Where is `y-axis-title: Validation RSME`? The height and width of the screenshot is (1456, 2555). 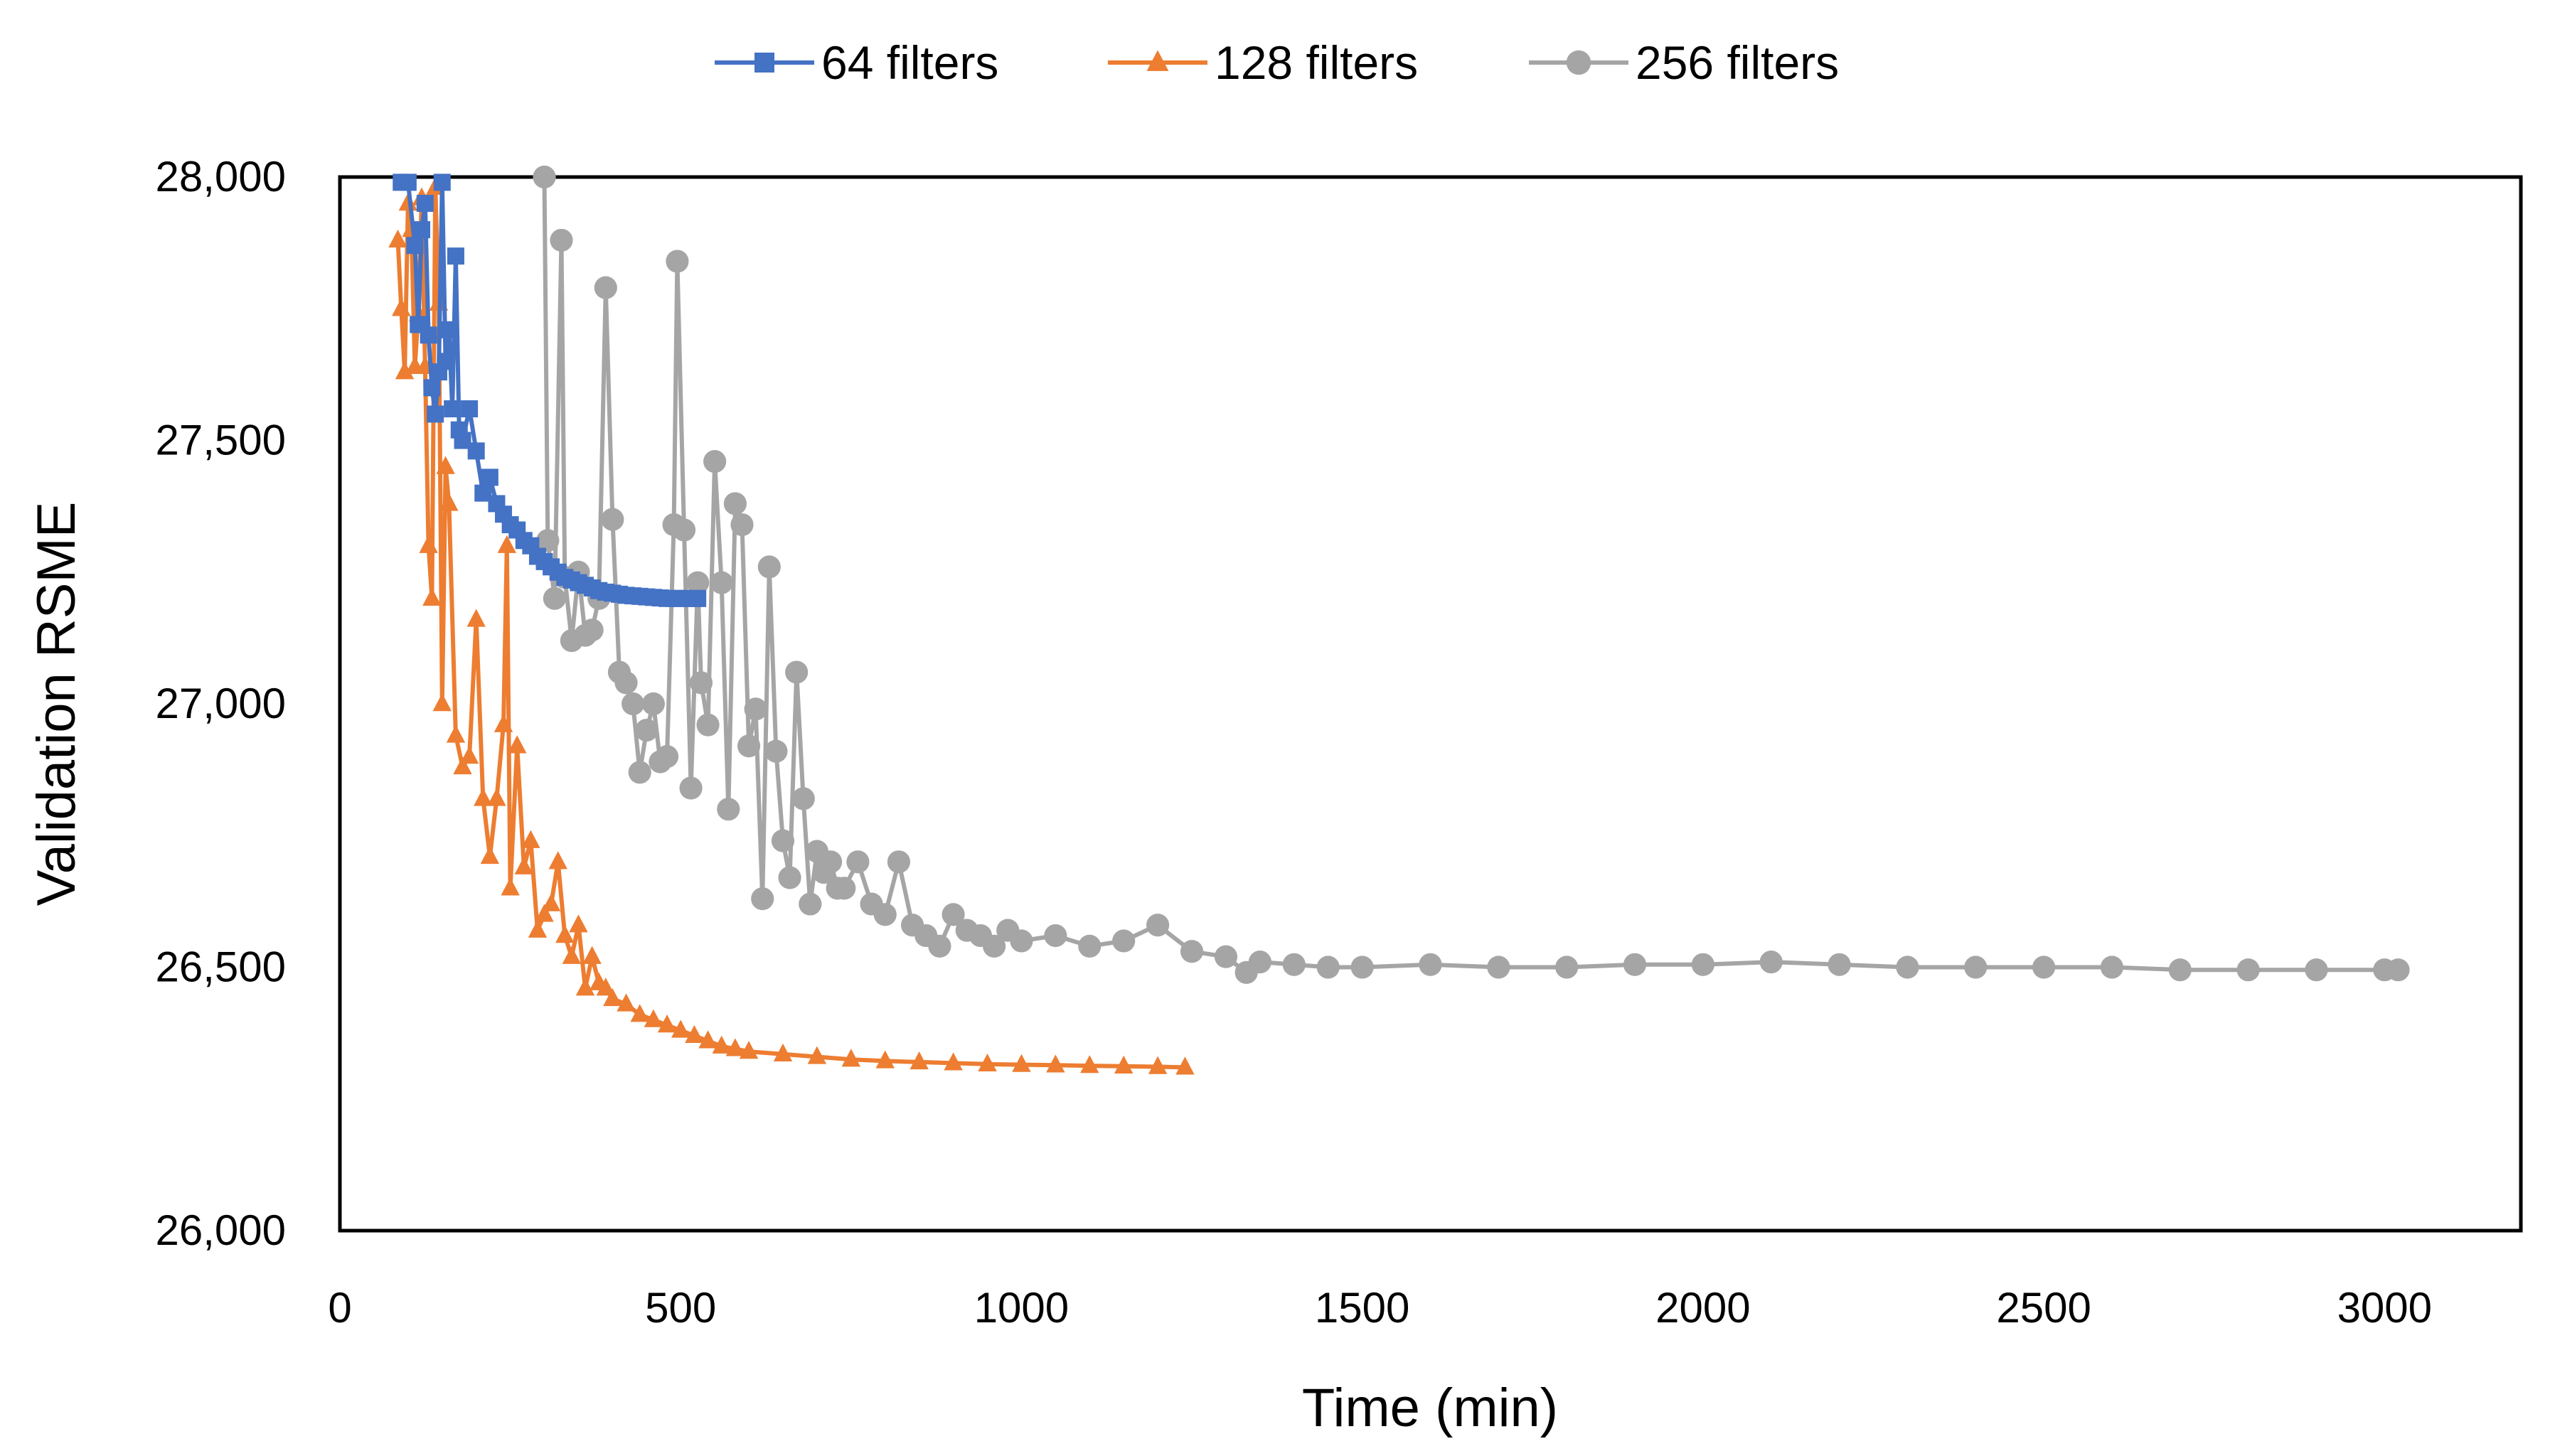
y-axis-title: Validation RSME is located at coordinates (56, 704).